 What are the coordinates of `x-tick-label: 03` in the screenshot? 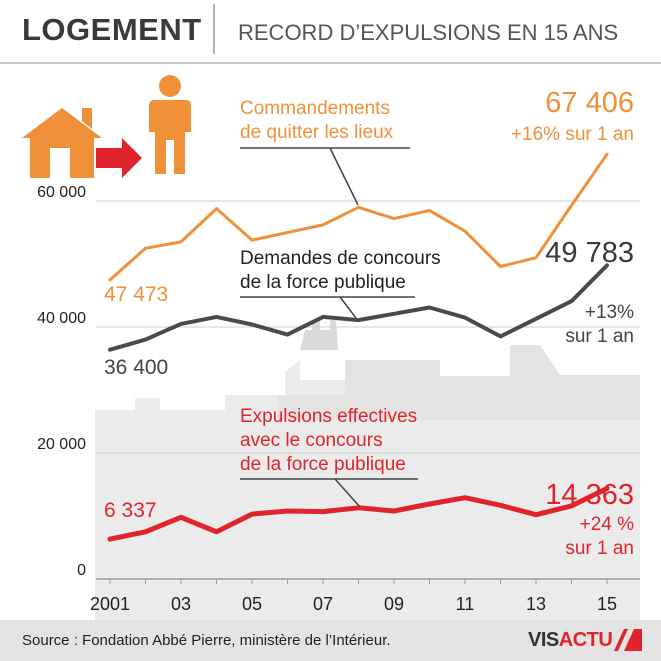 It's located at (181, 604).